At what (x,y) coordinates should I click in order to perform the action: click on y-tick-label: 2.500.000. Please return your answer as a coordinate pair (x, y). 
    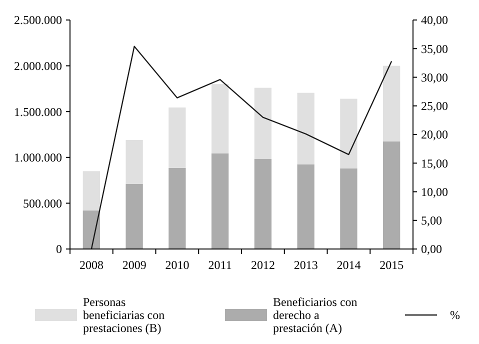
    Looking at the image, I should click on (38, 20).